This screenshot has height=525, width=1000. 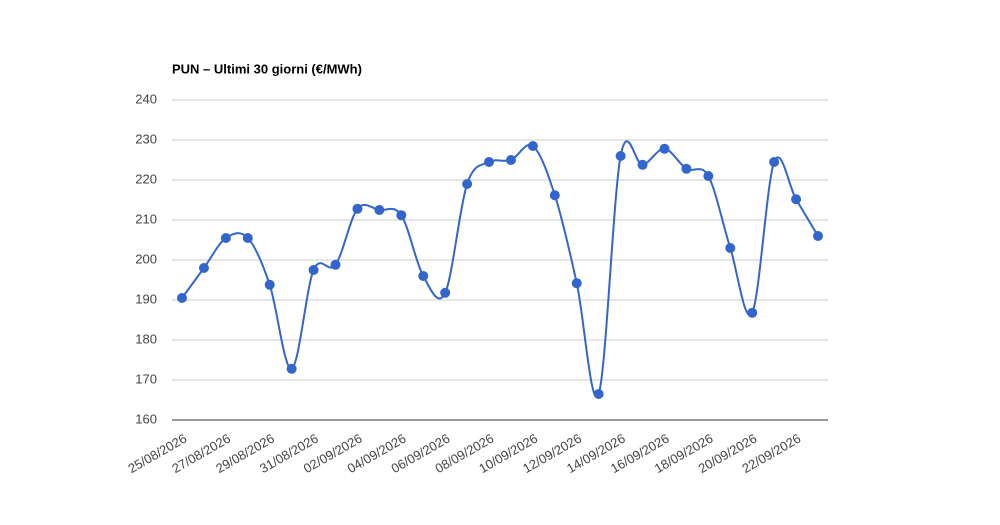 I want to click on y-tick-label: 190, so click(x=146, y=298).